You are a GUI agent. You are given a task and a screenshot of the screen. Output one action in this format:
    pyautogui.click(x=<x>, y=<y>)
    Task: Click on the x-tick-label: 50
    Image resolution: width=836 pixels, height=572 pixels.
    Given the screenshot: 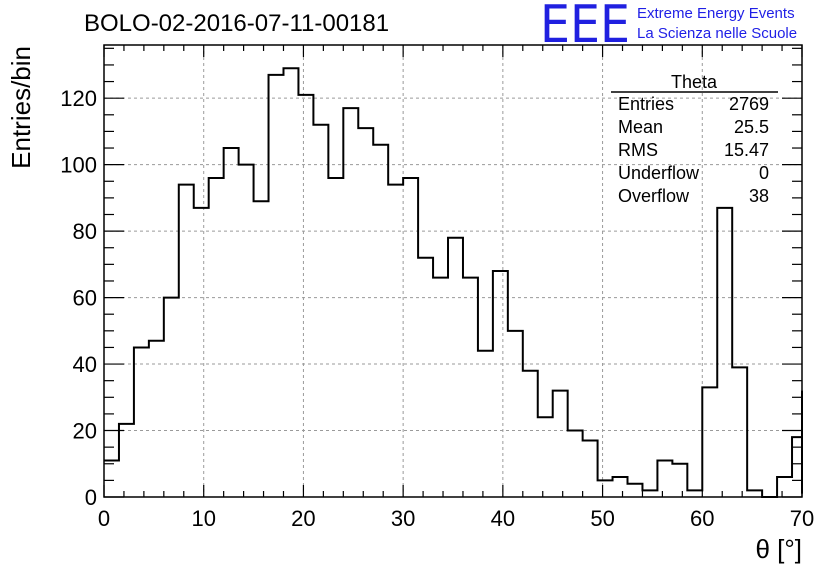 What is the action you would take?
    pyautogui.click(x=602, y=518)
    